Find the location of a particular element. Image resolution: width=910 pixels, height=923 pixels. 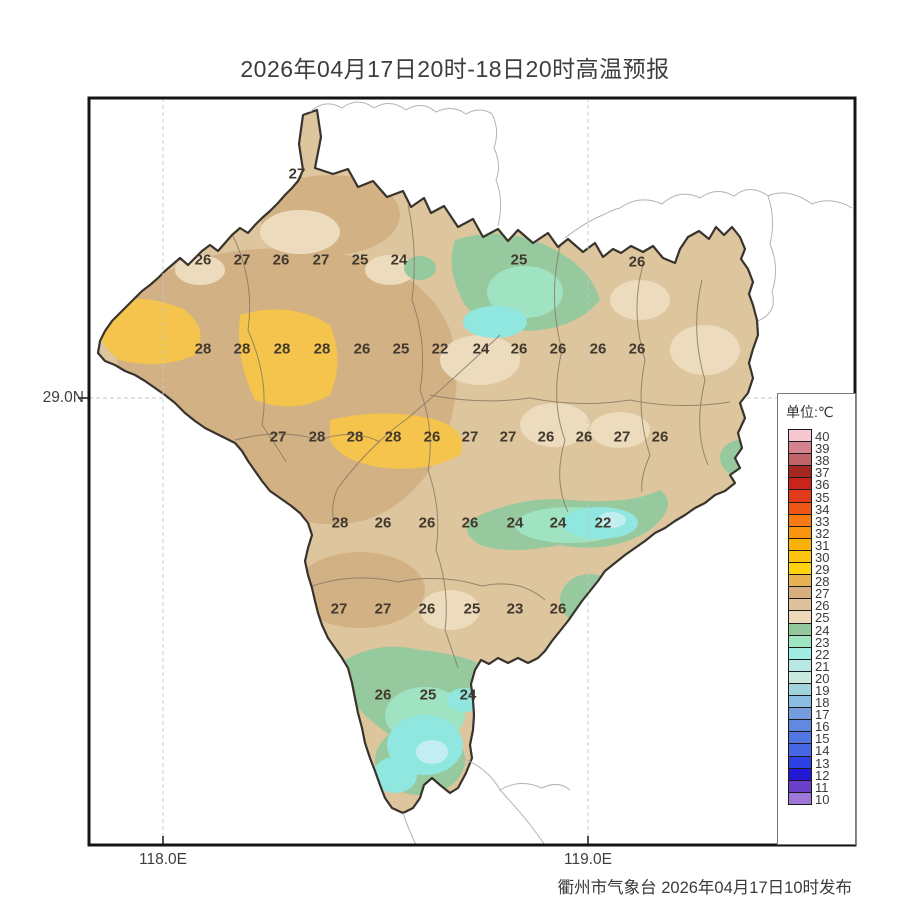

legend-value: 23 is located at coordinates (822, 642).